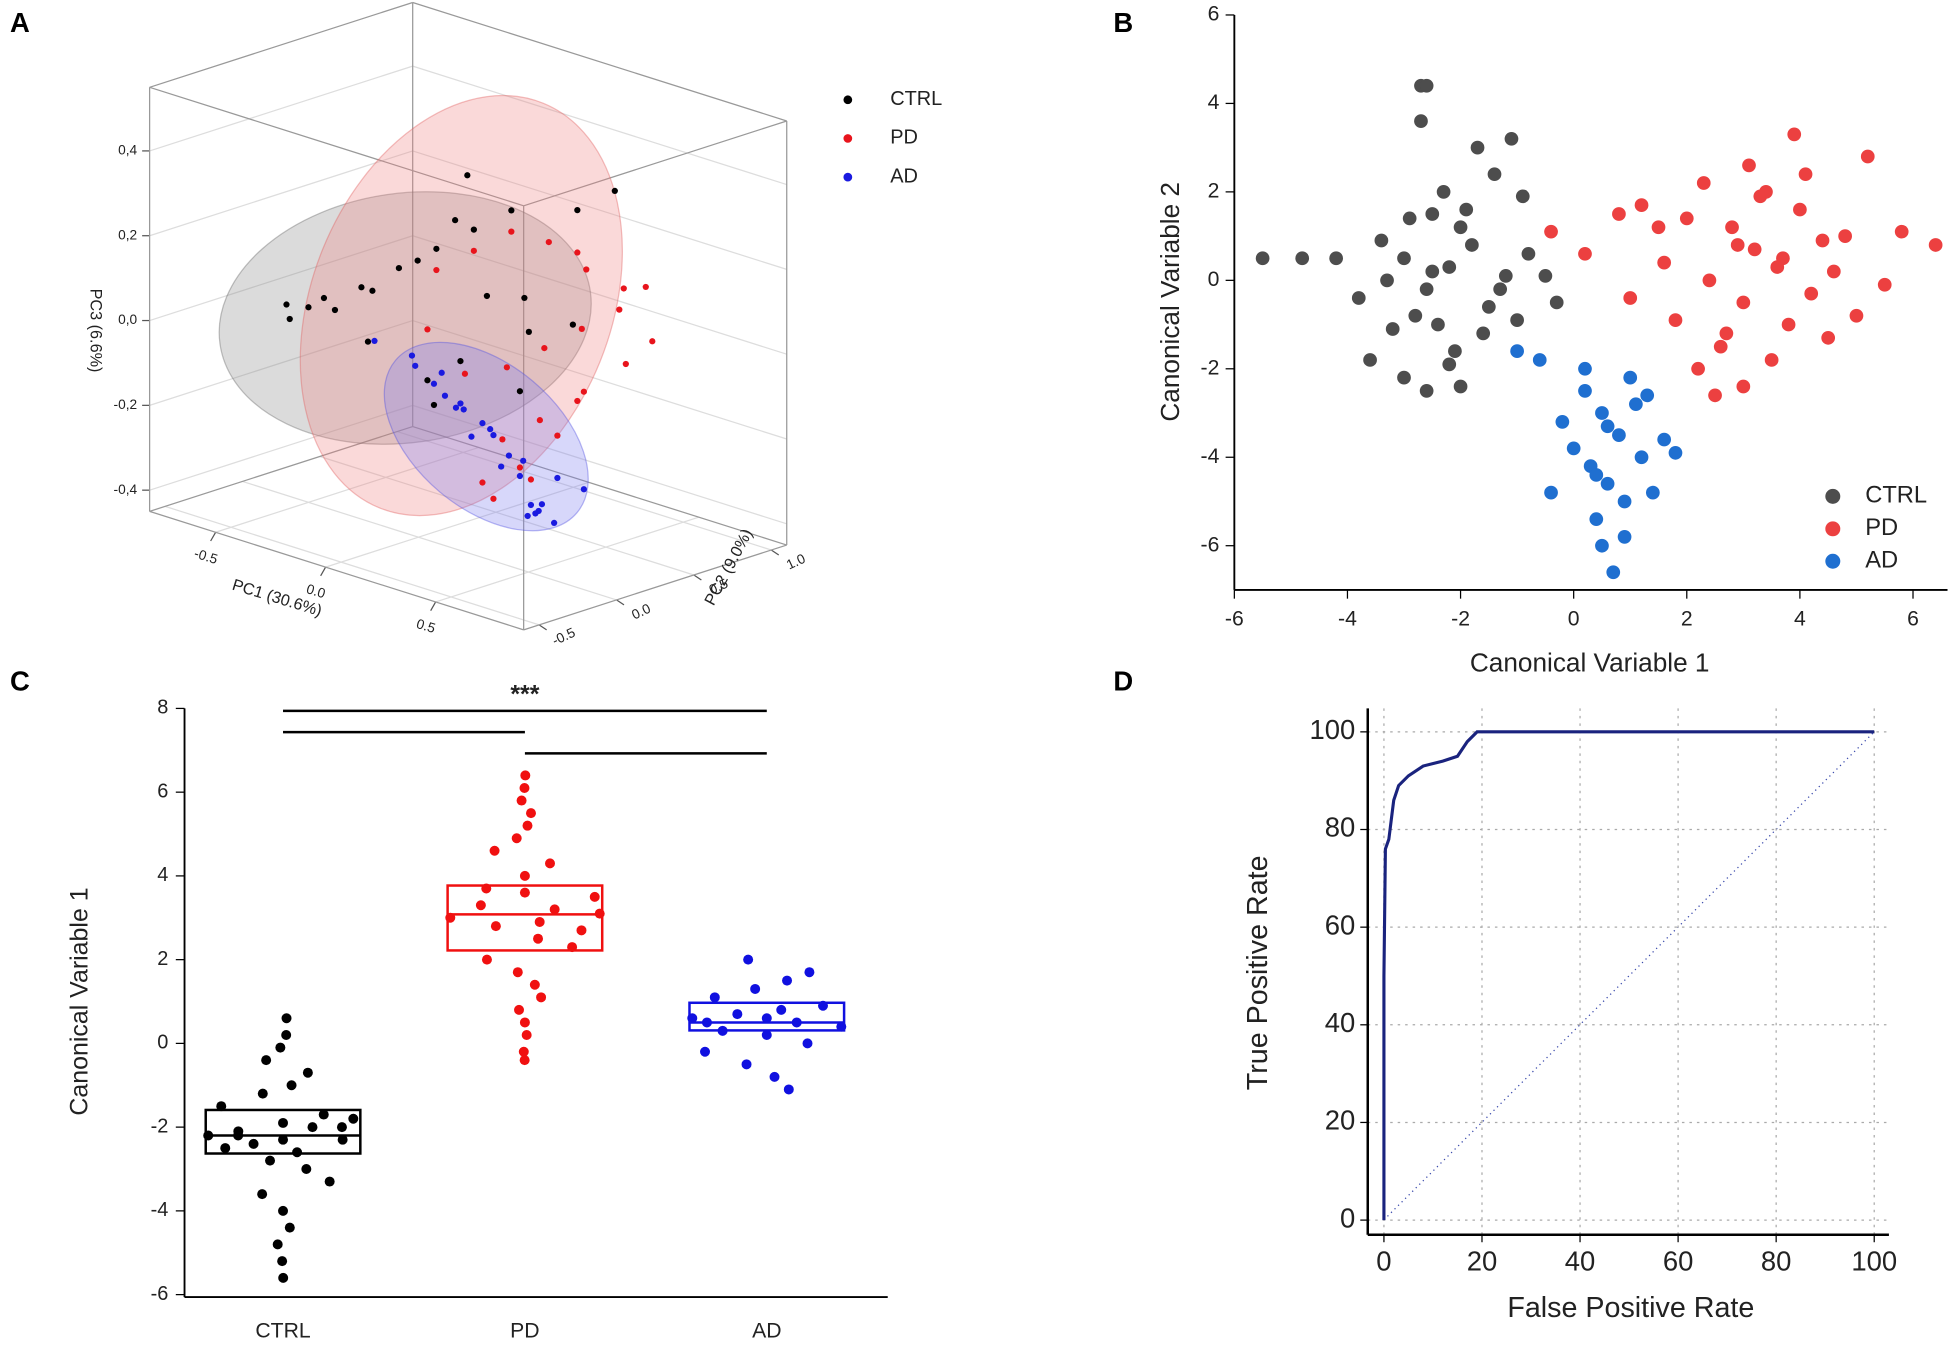  Describe the element at coordinates (420, 313) in the screenshot. I see `ellipsoids` at that location.